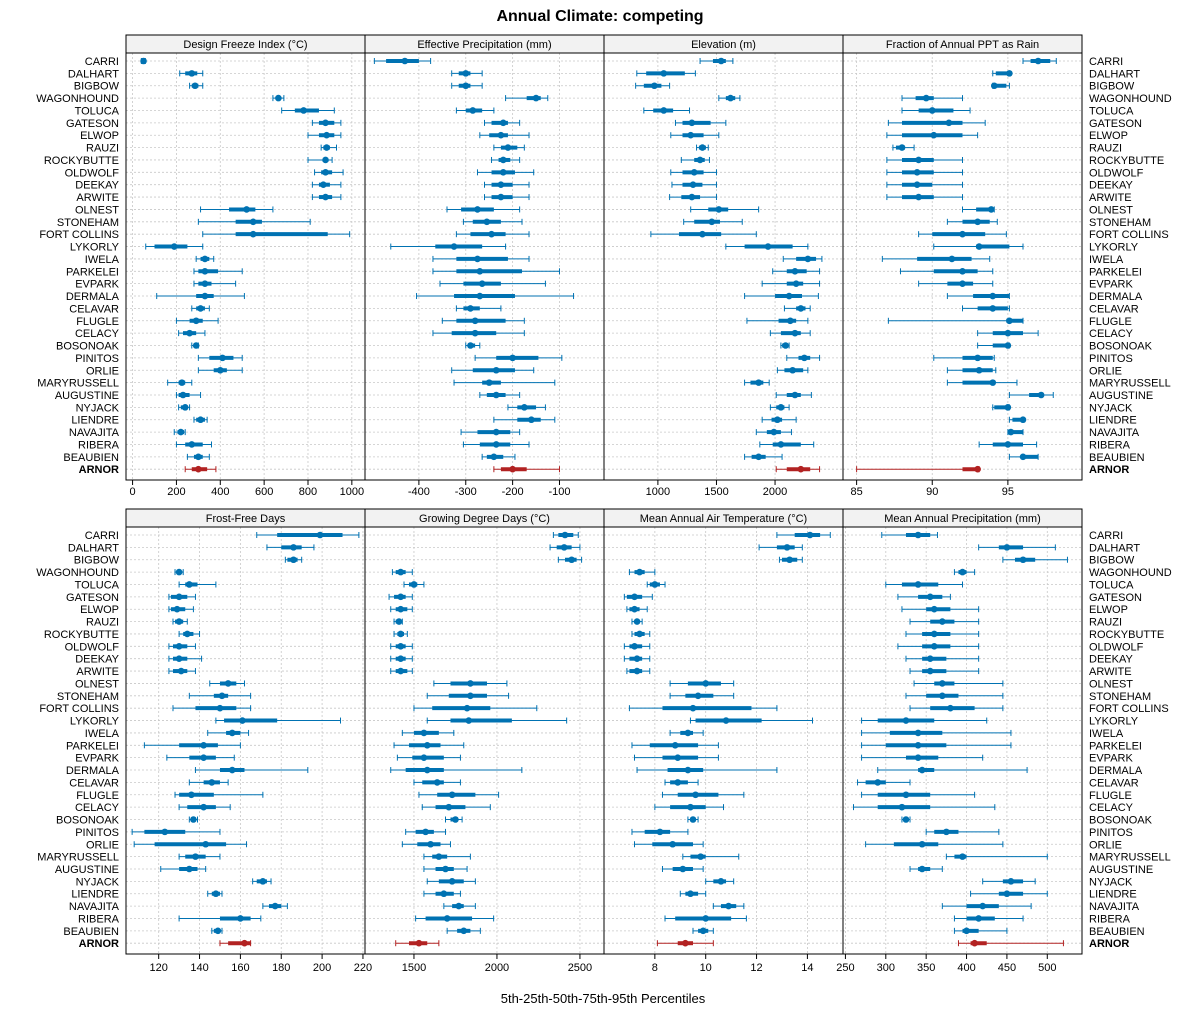 This screenshot has height=1030, width=1200. I want to click on panel-title: Fraction of Annual PPT as Rain, so click(962, 45).